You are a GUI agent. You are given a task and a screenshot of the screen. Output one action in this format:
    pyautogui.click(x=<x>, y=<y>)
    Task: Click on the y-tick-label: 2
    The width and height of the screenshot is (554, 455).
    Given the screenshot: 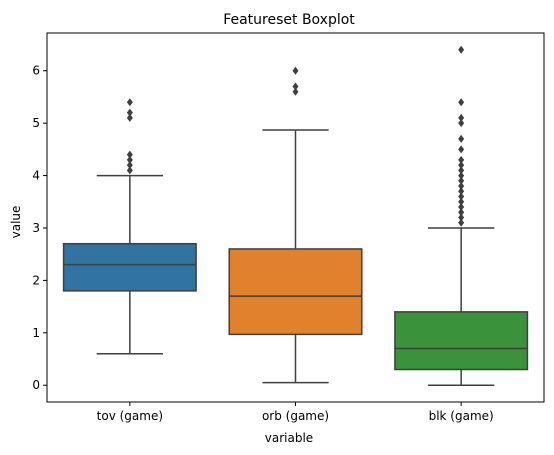 What is the action you would take?
    pyautogui.click(x=36, y=280)
    